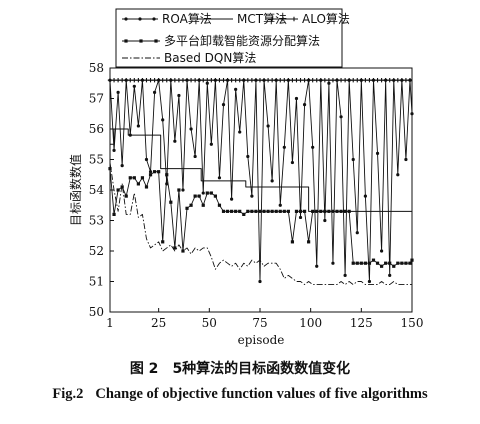 Image resolution: width=480 pixels, height=424 pixels. Describe the element at coordinates (96, 68) in the screenshot. I see `y-tick-label: 58` at that location.